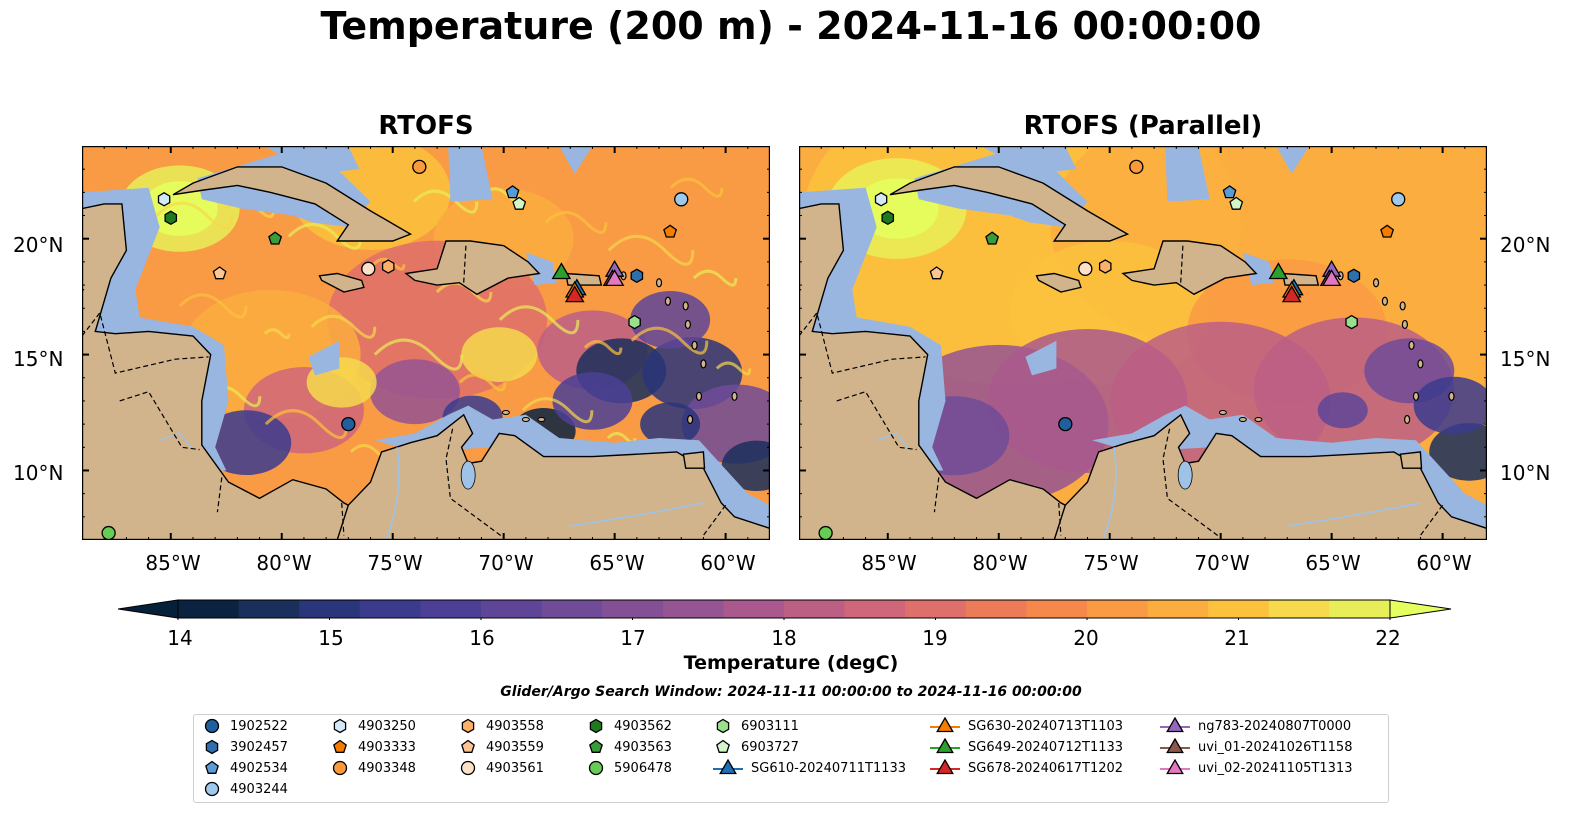  What do you see at coordinates (173, 563) in the screenshot?
I see `lon-label-85w: 85°W` at bounding box center [173, 563].